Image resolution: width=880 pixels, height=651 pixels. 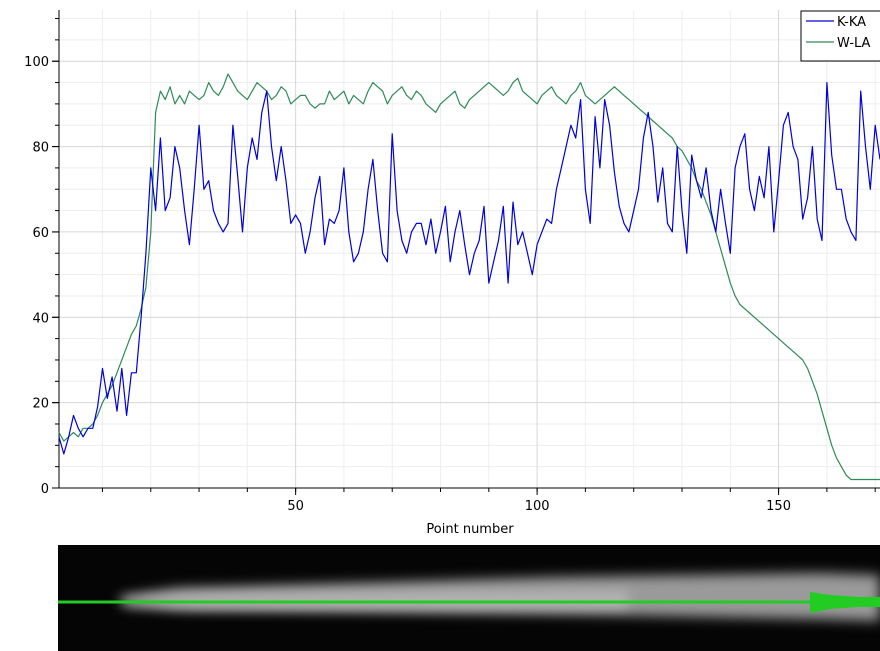 What do you see at coordinates (295, 506) in the screenshot?
I see `x-tick-label: 50` at bounding box center [295, 506].